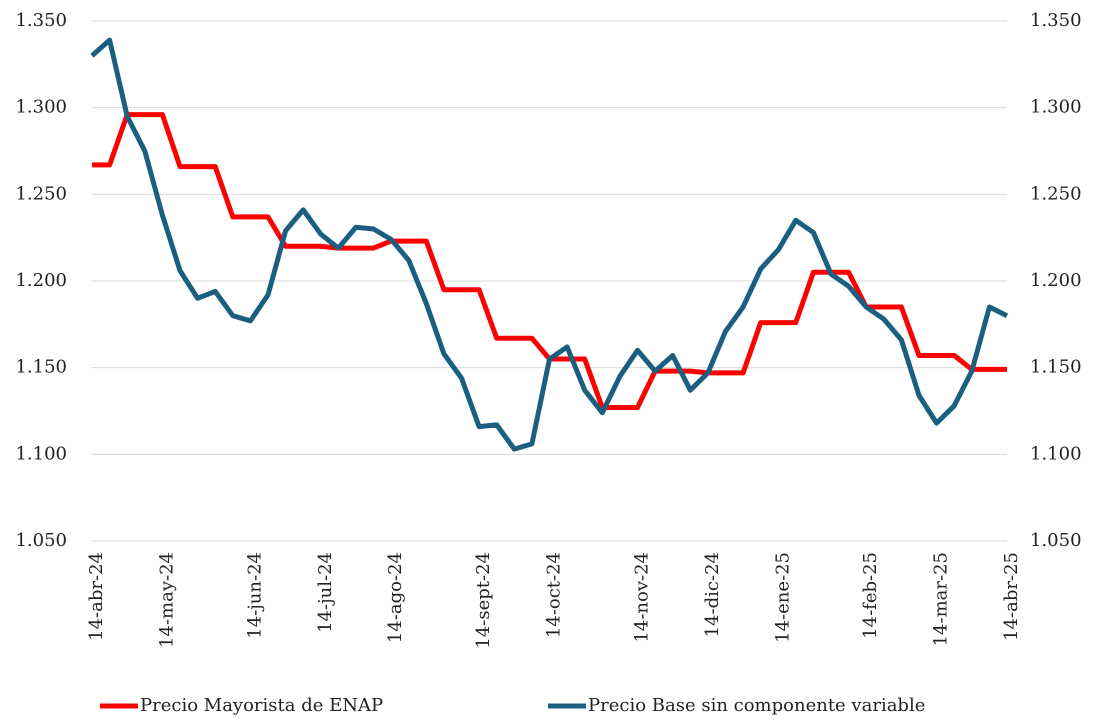 Image resolution: width=1094 pixels, height=722 pixels. Describe the element at coordinates (325, 592) in the screenshot. I see `x-tick-label: 14-jul-24` at that location.